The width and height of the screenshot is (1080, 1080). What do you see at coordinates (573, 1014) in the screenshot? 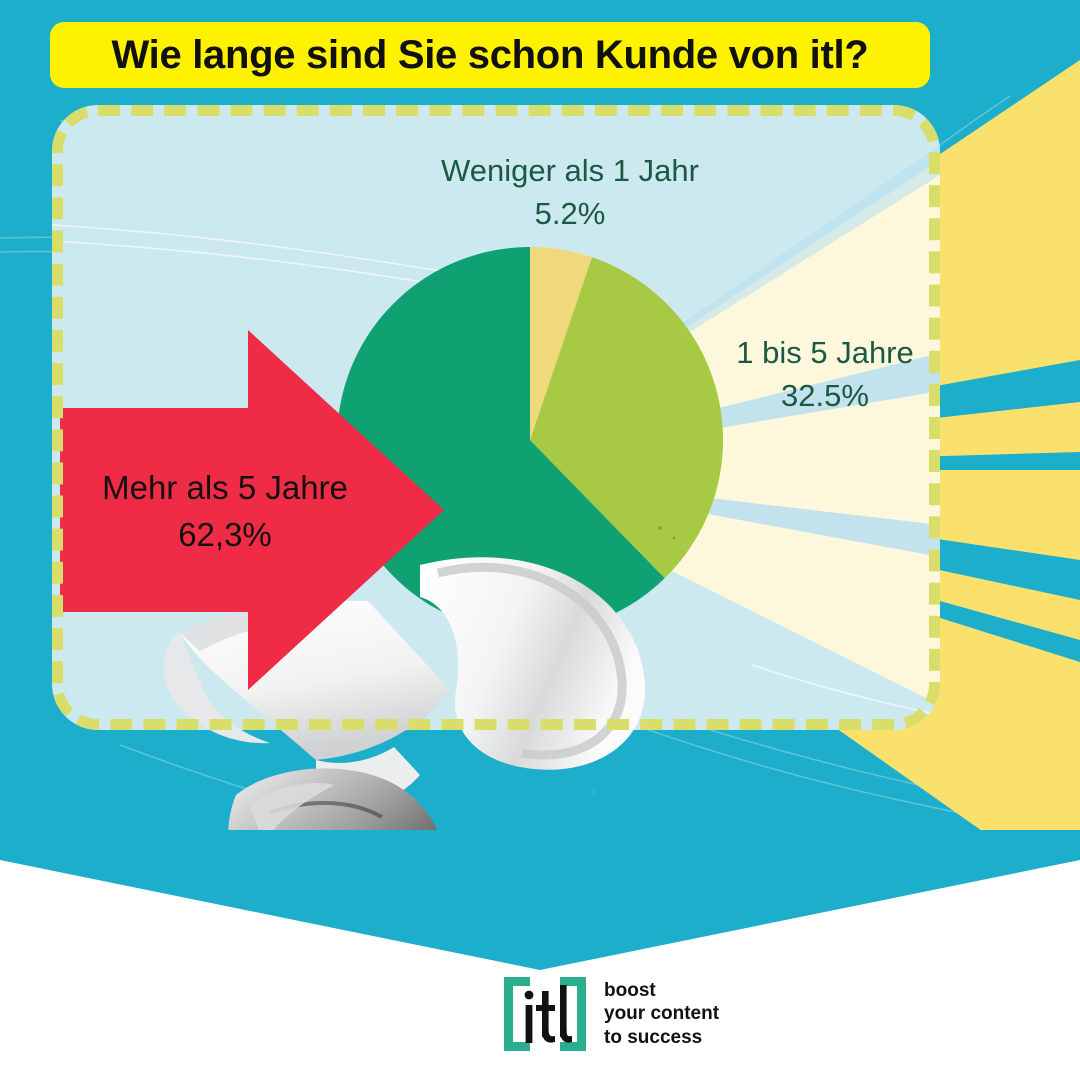
I see `bracket-right-icon` at bounding box center [573, 1014].